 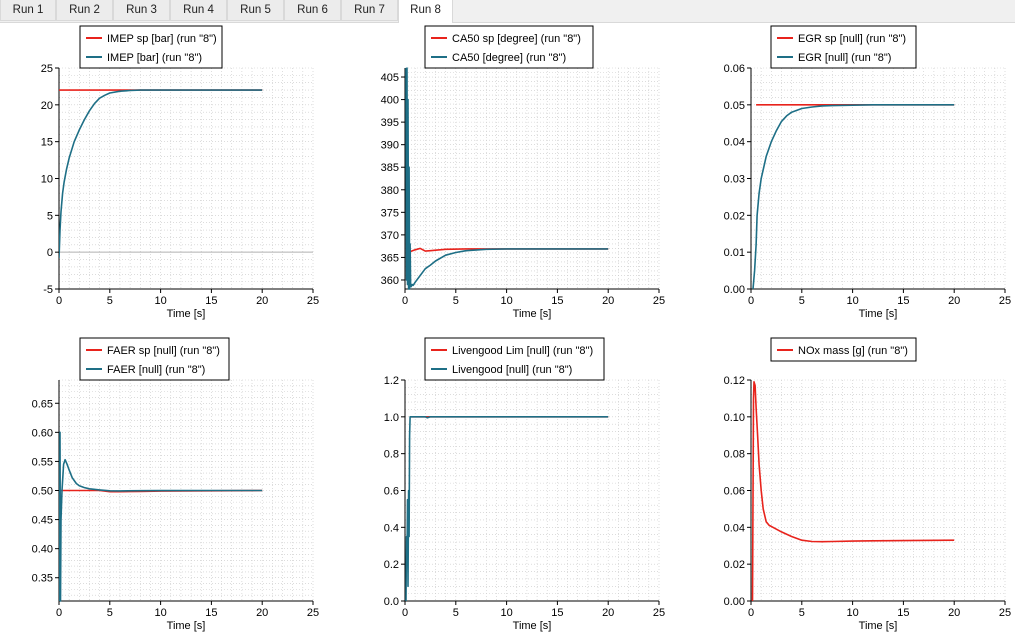 What do you see at coordinates (47, 180) in the screenshot?
I see `y-tick-label: 10` at bounding box center [47, 180].